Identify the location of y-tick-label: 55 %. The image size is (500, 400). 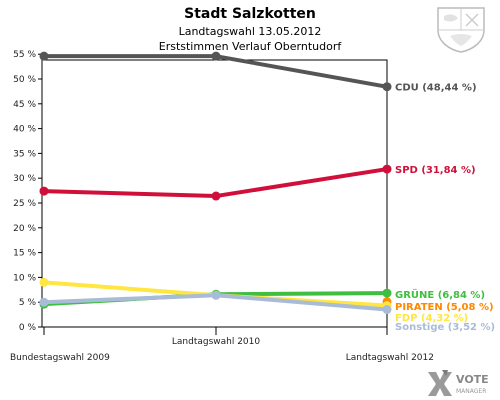
(24, 55).